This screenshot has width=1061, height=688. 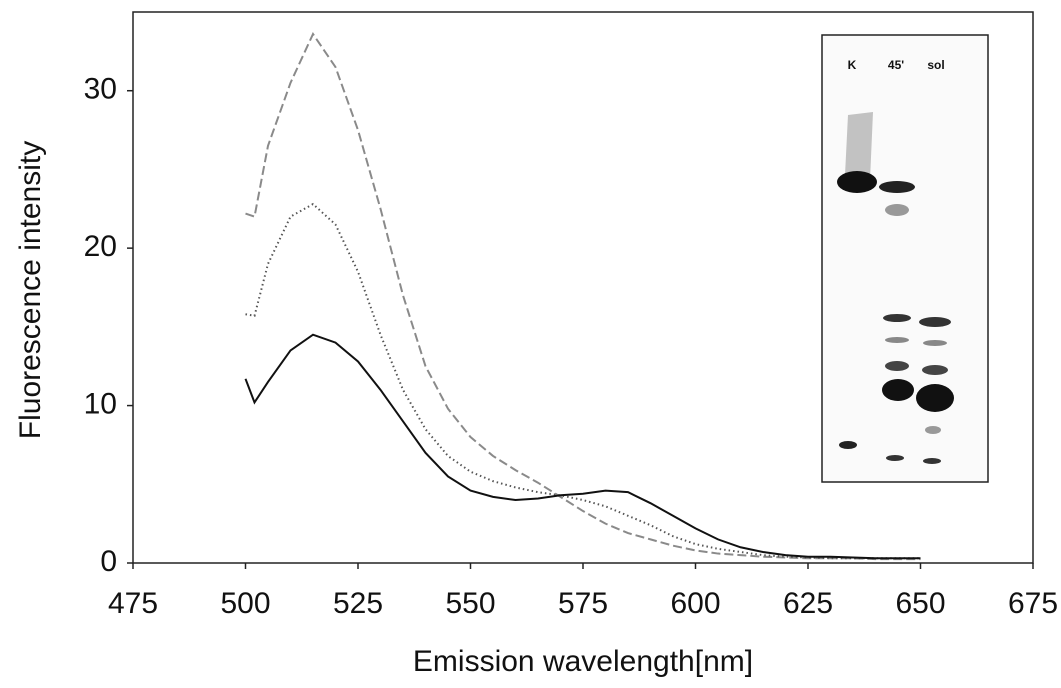 I want to click on y-tick-label: 0, so click(x=108, y=561).